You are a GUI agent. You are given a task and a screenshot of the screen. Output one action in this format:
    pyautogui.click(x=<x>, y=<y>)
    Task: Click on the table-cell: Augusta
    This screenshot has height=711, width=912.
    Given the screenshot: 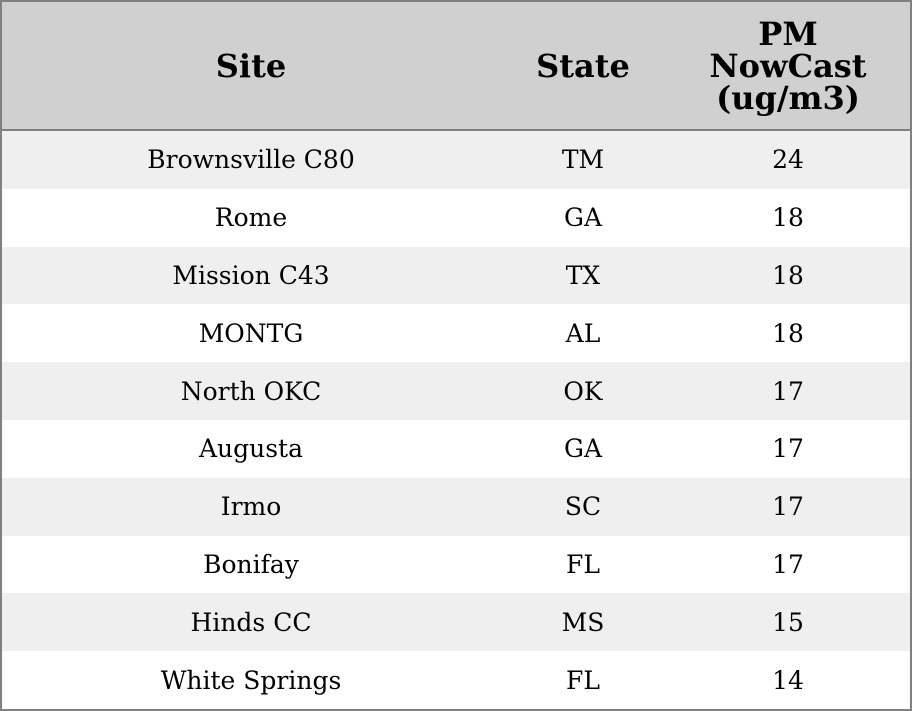 What is the action you would take?
    pyautogui.click(x=251, y=449)
    